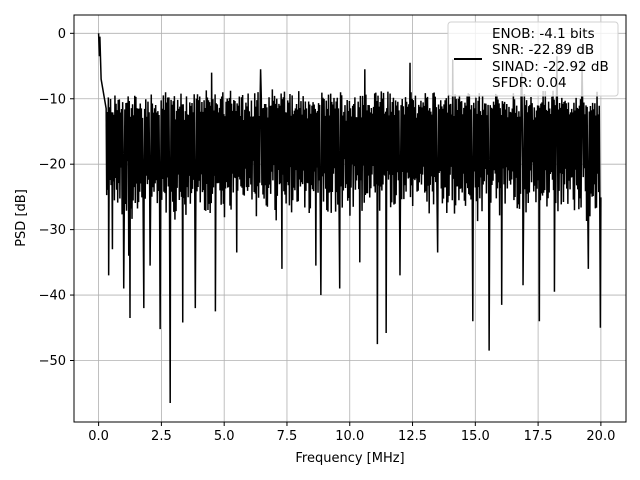 The image size is (640, 480). Describe the element at coordinates (349, 458) in the screenshot. I see `x-axis-label: Frequency [MHz]` at that location.